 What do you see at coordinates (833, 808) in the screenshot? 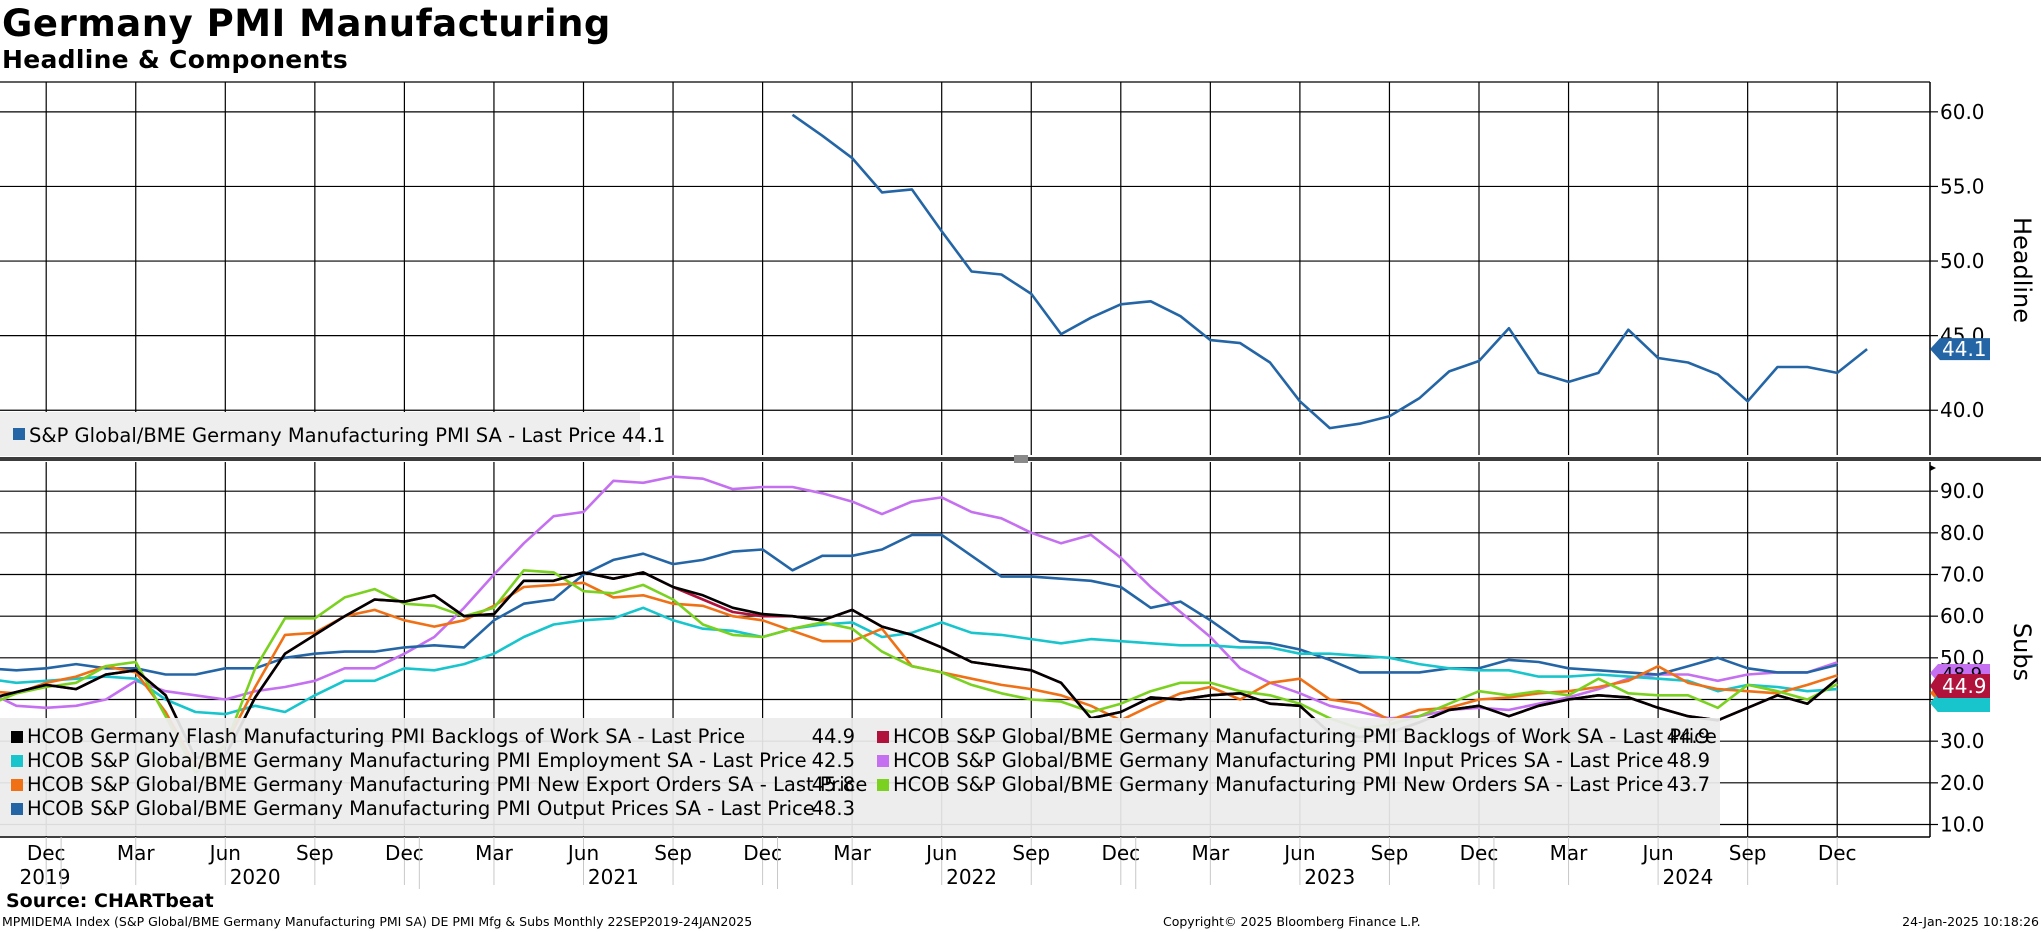
I see `legend-item-value: 48.3` at bounding box center [833, 808].